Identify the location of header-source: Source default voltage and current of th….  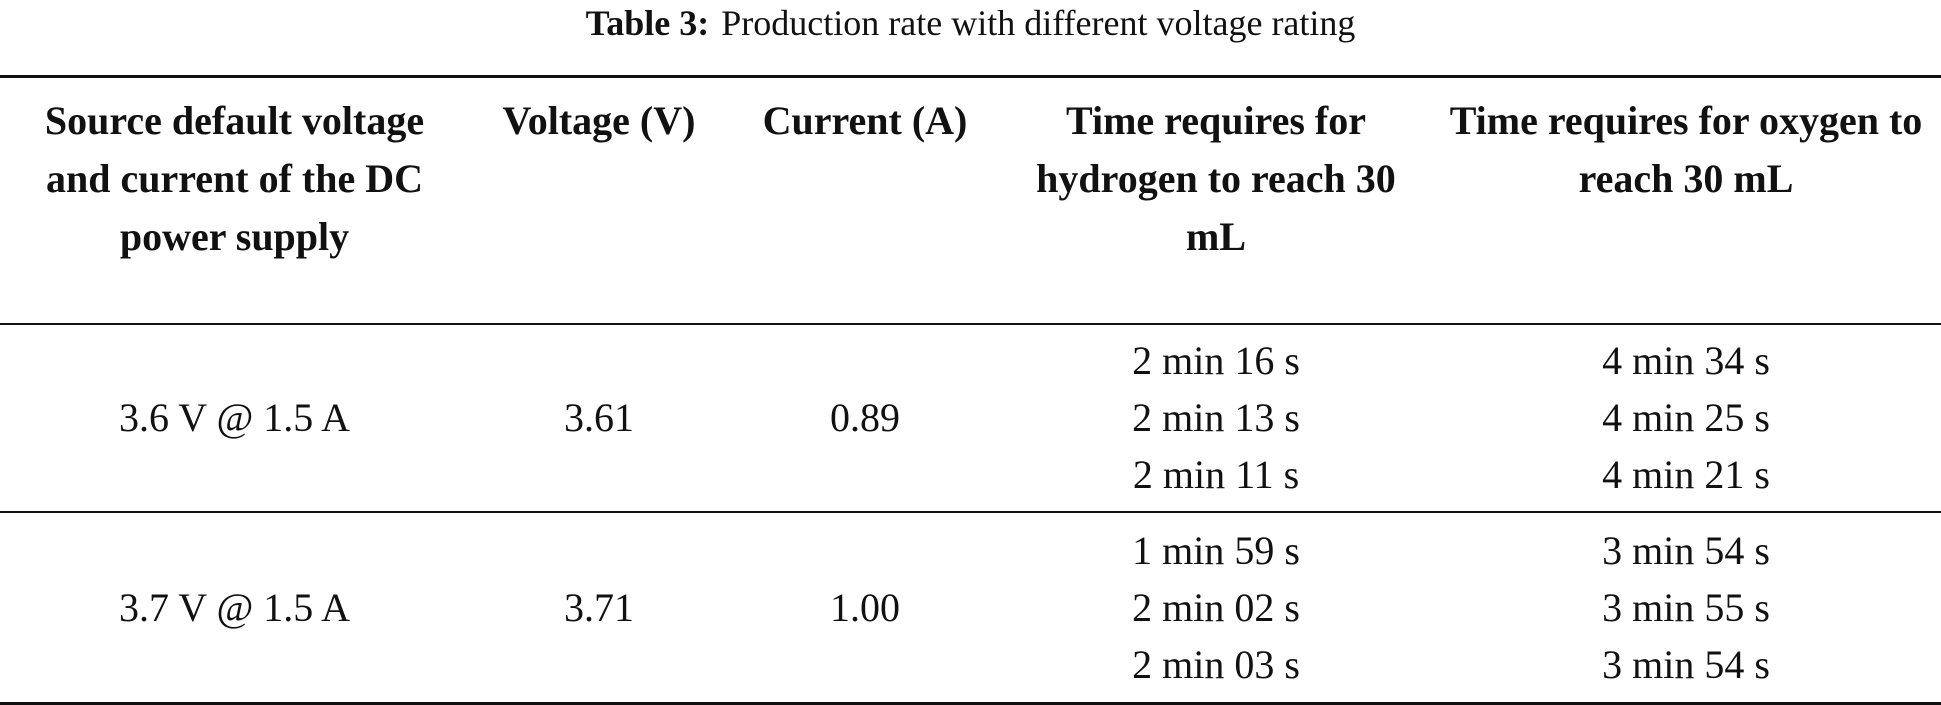
(234, 178).